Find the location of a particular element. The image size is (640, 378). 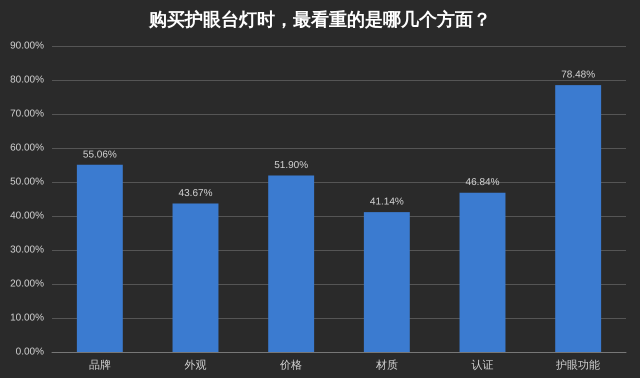

y-tick-label: 50.00% is located at coordinates (27, 182).